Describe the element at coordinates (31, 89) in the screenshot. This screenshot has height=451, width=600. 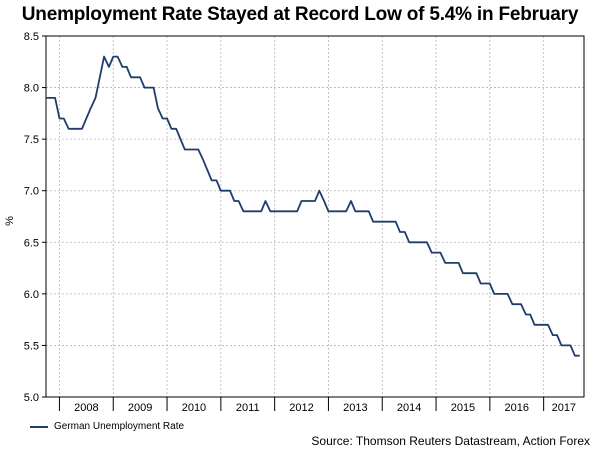
I see `y-tick-label: 8.0` at that location.